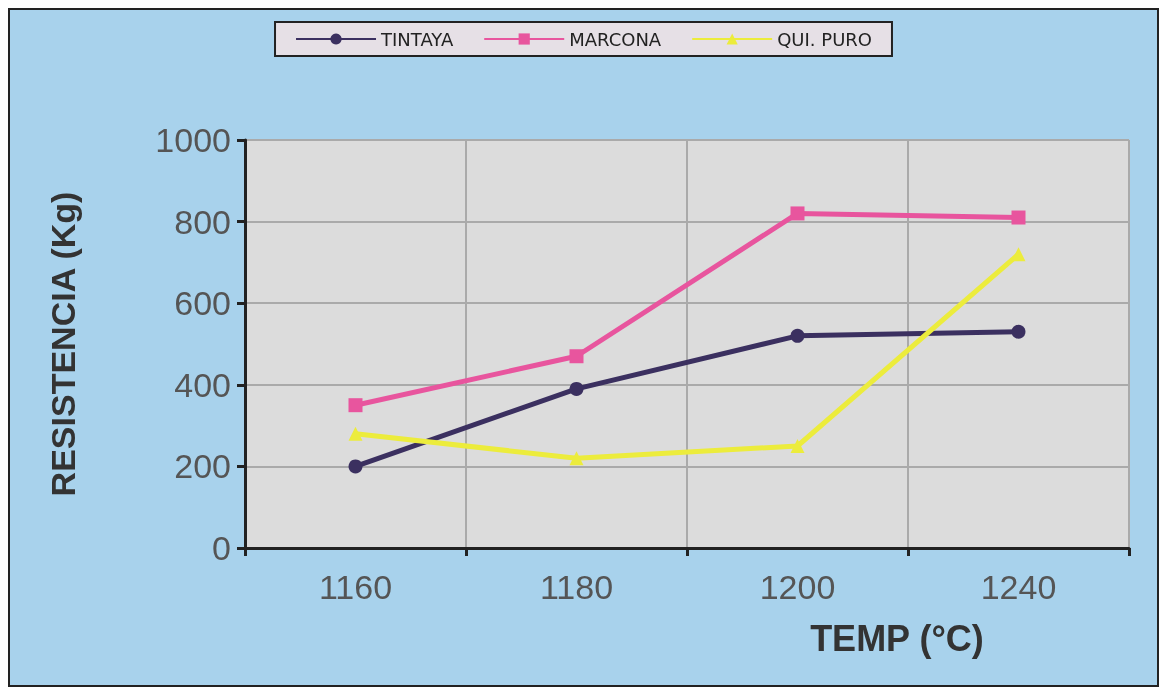 The image size is (1167, 695). What do you see at coordinates (1018, 587) in the screenshot?
I see `x-tick-label: 1240` at bounding box center [1018, 587].